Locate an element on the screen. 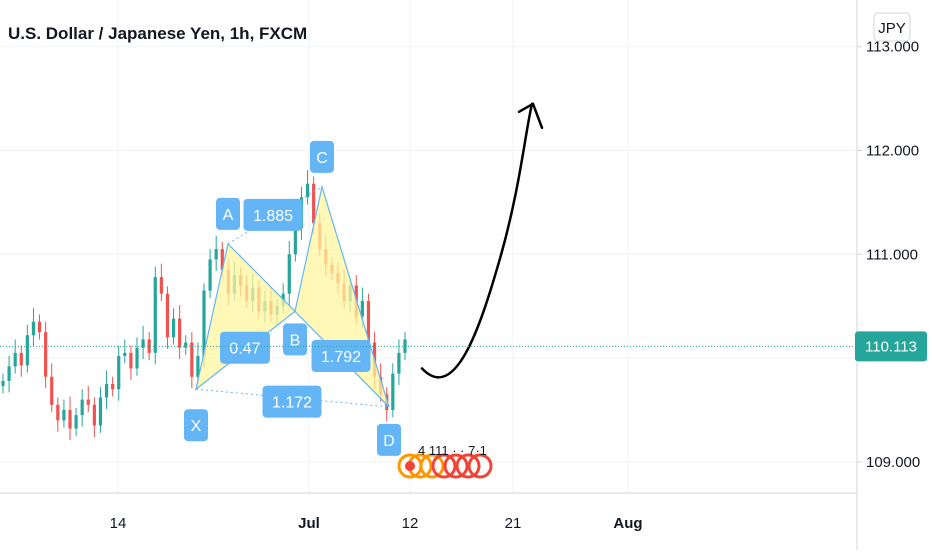  last-price-tag: 110.113 is located at coordinates (891, 346).